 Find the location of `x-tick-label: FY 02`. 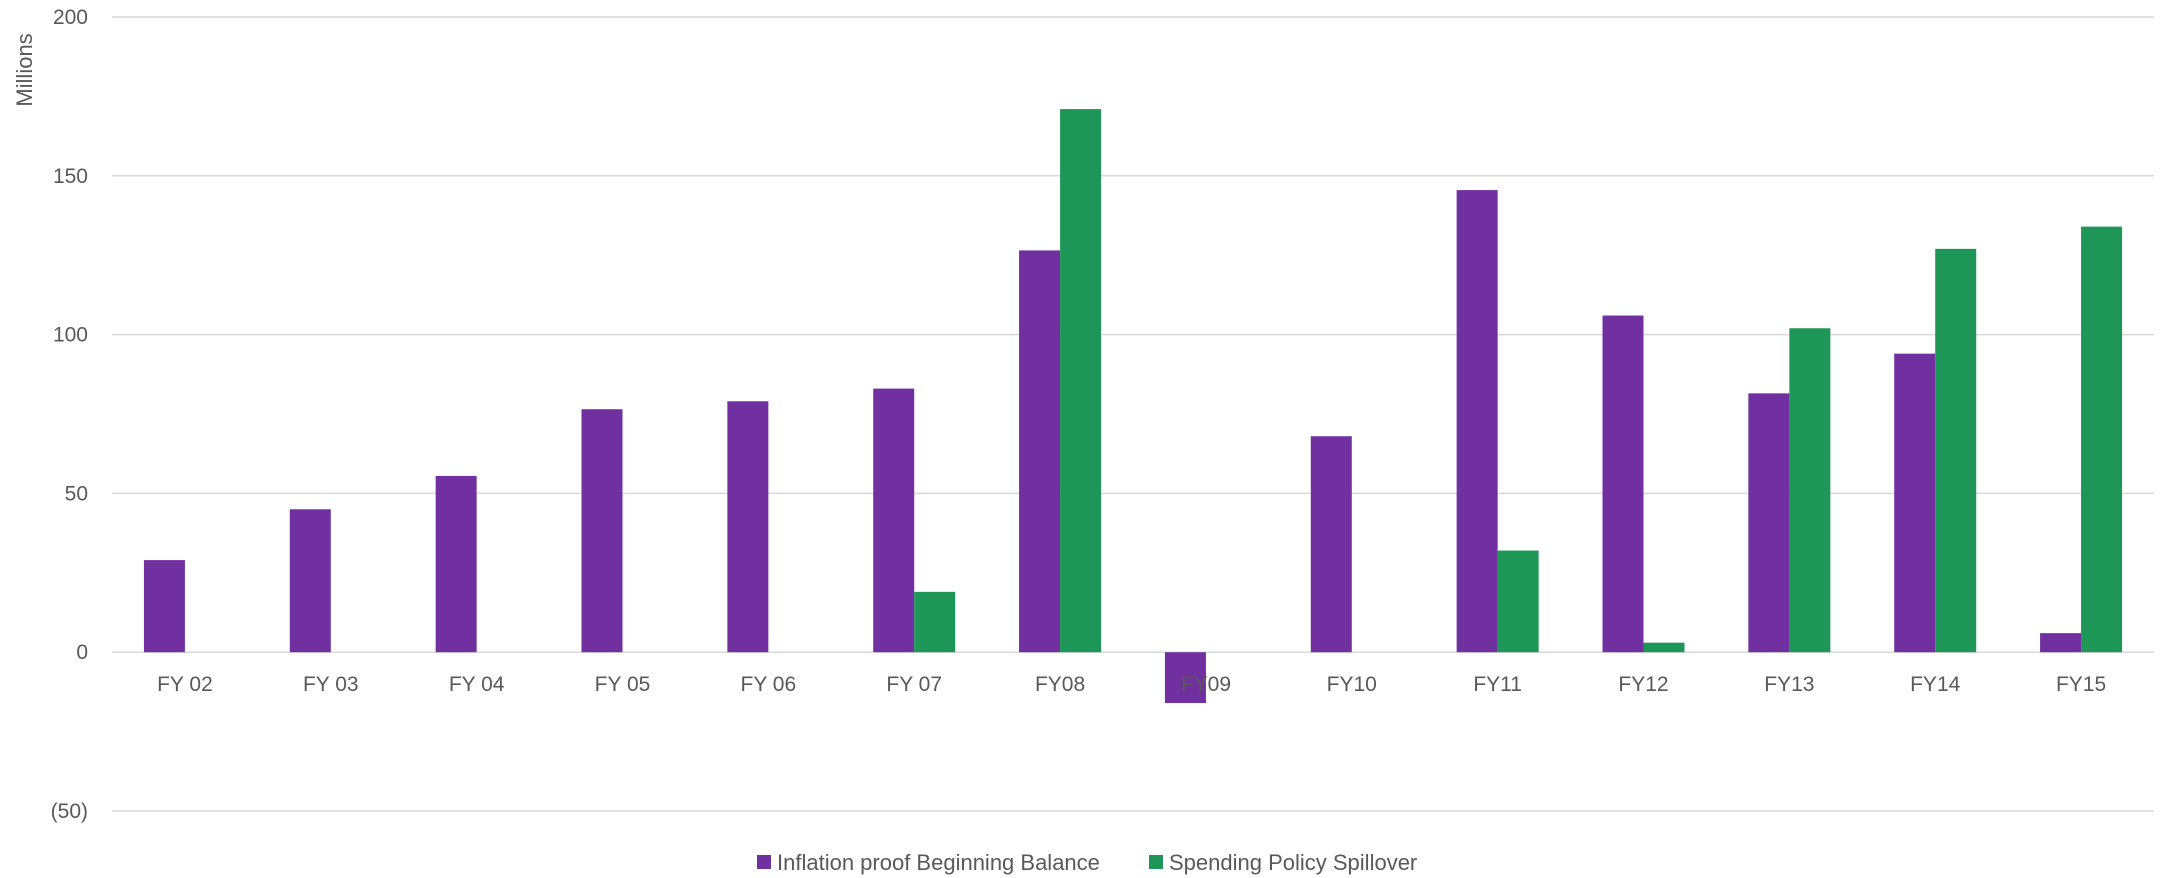

x-tick-label: FY 02 is located at coordinates (185, 684).